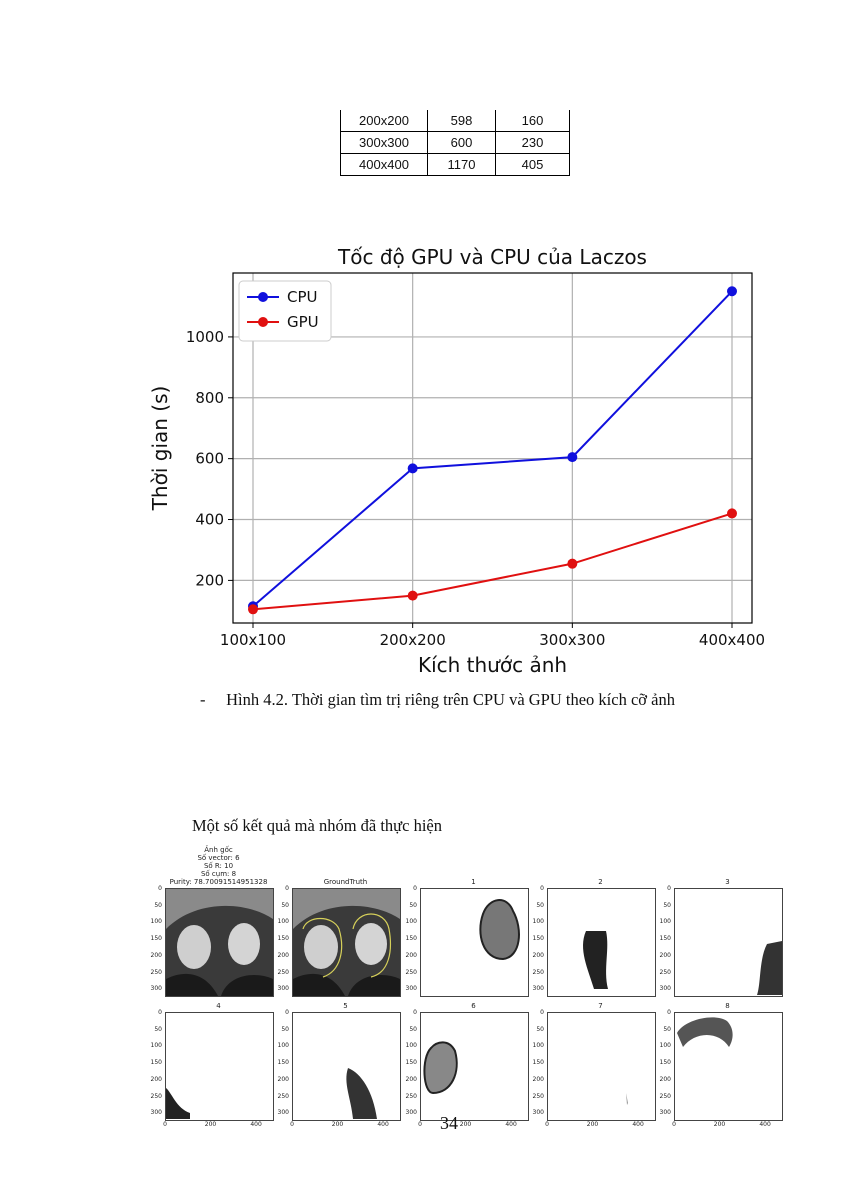 The height and width of the screenshot is (1200, 849). What do you see at coordinates (218, 850) in the screenshot?
I see `original-header-line: Ảnh gốc` at bounding box center [218, 850].